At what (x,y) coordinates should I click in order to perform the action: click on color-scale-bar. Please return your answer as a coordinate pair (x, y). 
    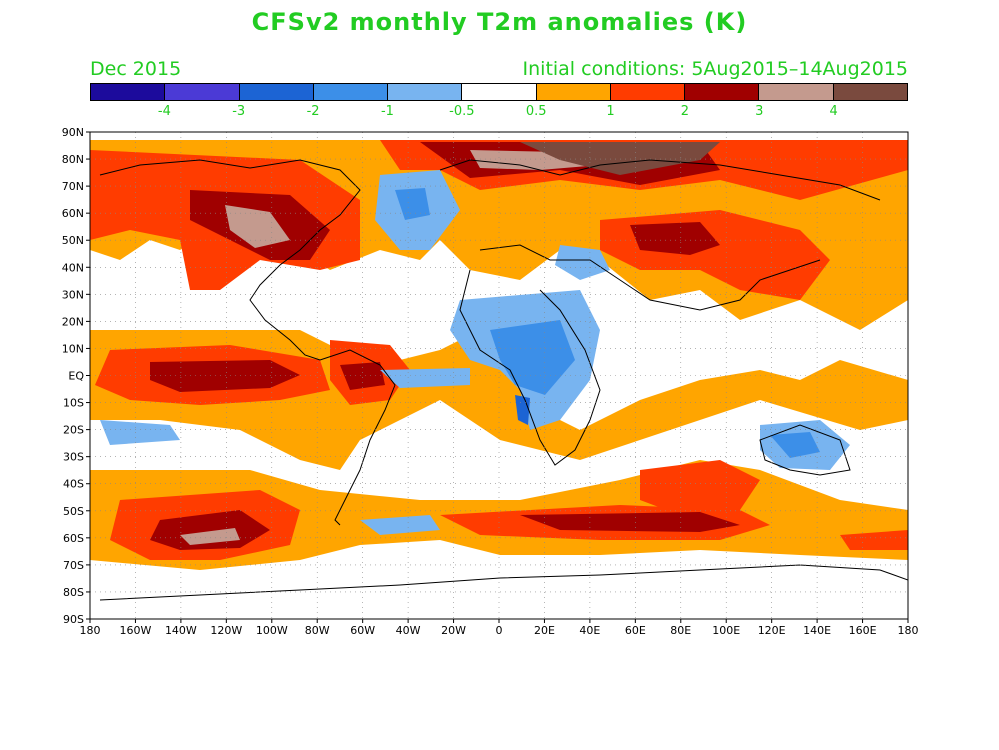
    Looking at the image, I should click on (499, 92).